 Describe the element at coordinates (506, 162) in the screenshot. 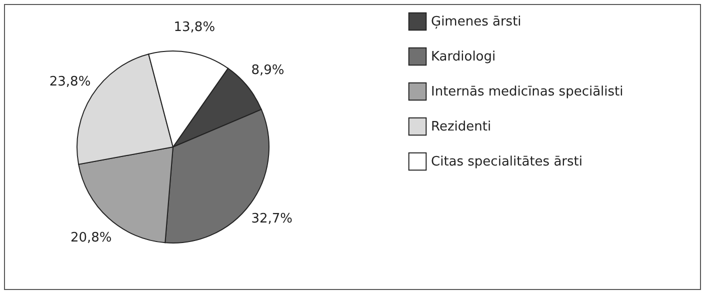

I see `legend-label: Citas specialitātes ārsti` at that location.